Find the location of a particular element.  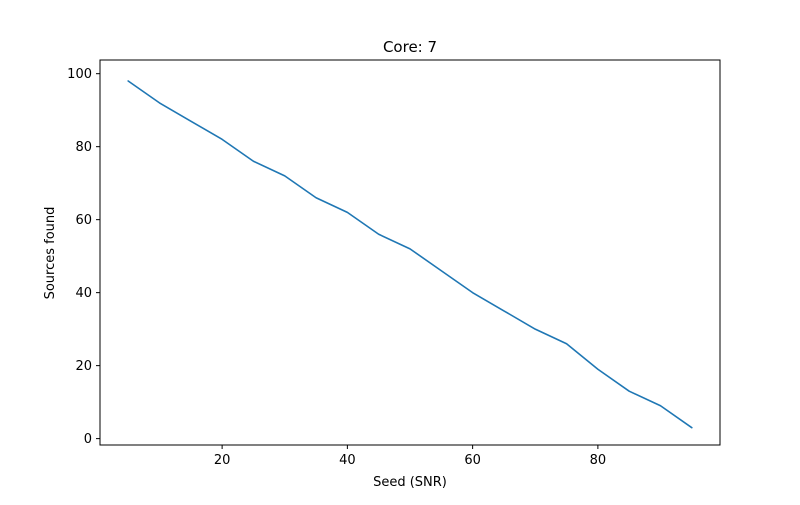

x-axis-label: Seed (SNR) is located at coordinates (410, 482).